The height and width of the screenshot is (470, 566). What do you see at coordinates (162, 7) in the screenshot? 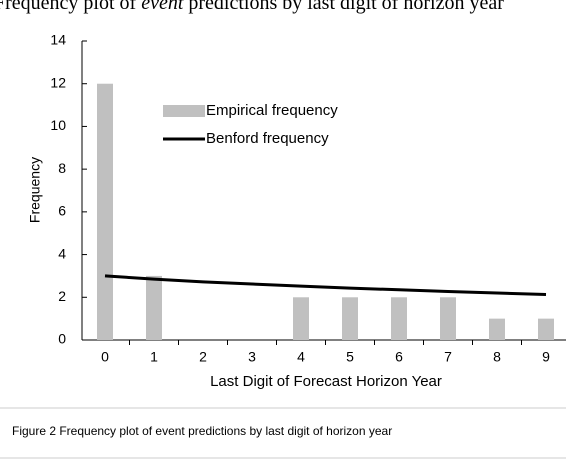
I see `header-part: event` at bounding box center [162, 7].